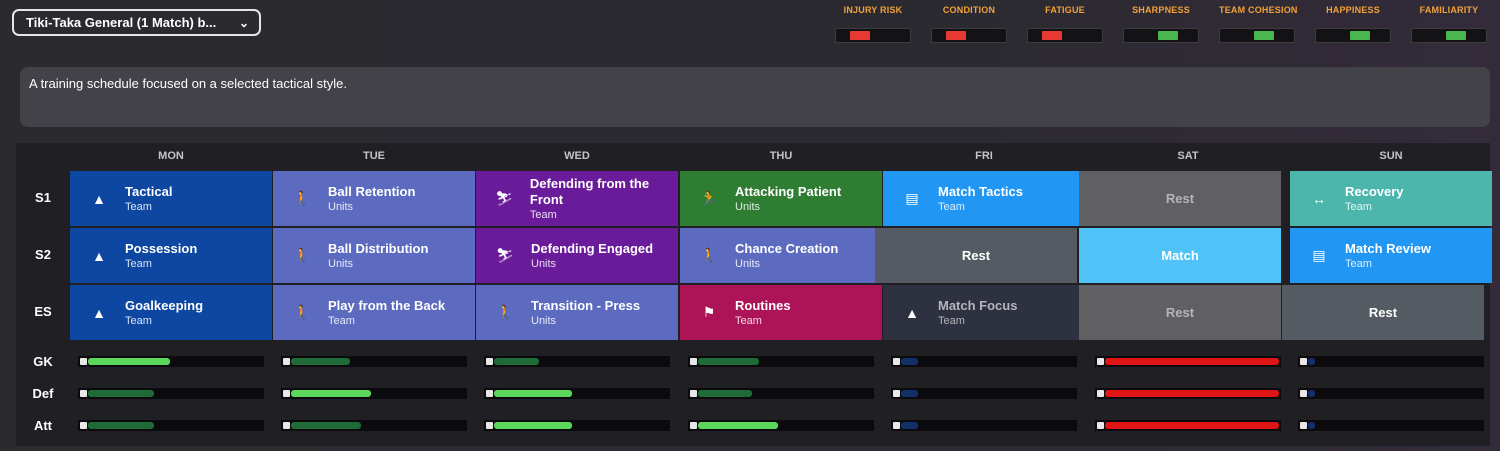 This screenshot has height=451, width=1500. I want to click on day-header-thu: THU, so click(781, 156).